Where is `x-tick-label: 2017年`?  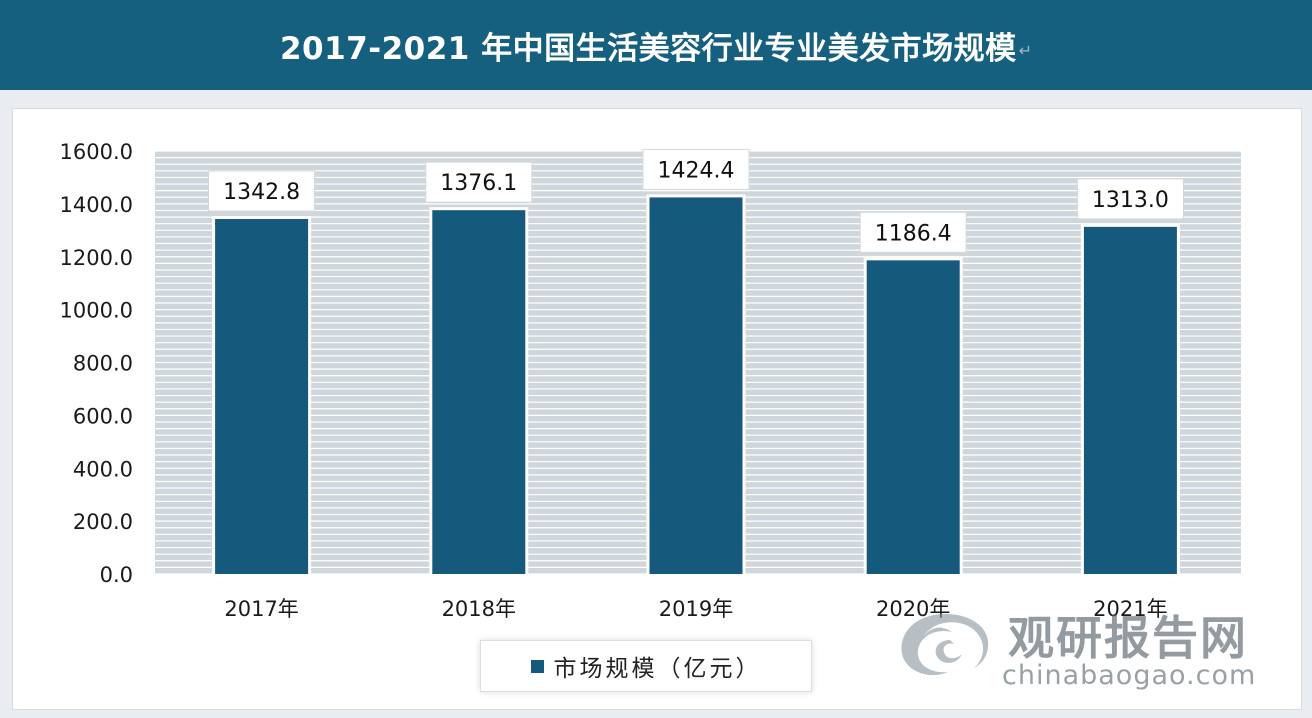 x-tick-label: 2017年 is located at coordinates (261, 609).